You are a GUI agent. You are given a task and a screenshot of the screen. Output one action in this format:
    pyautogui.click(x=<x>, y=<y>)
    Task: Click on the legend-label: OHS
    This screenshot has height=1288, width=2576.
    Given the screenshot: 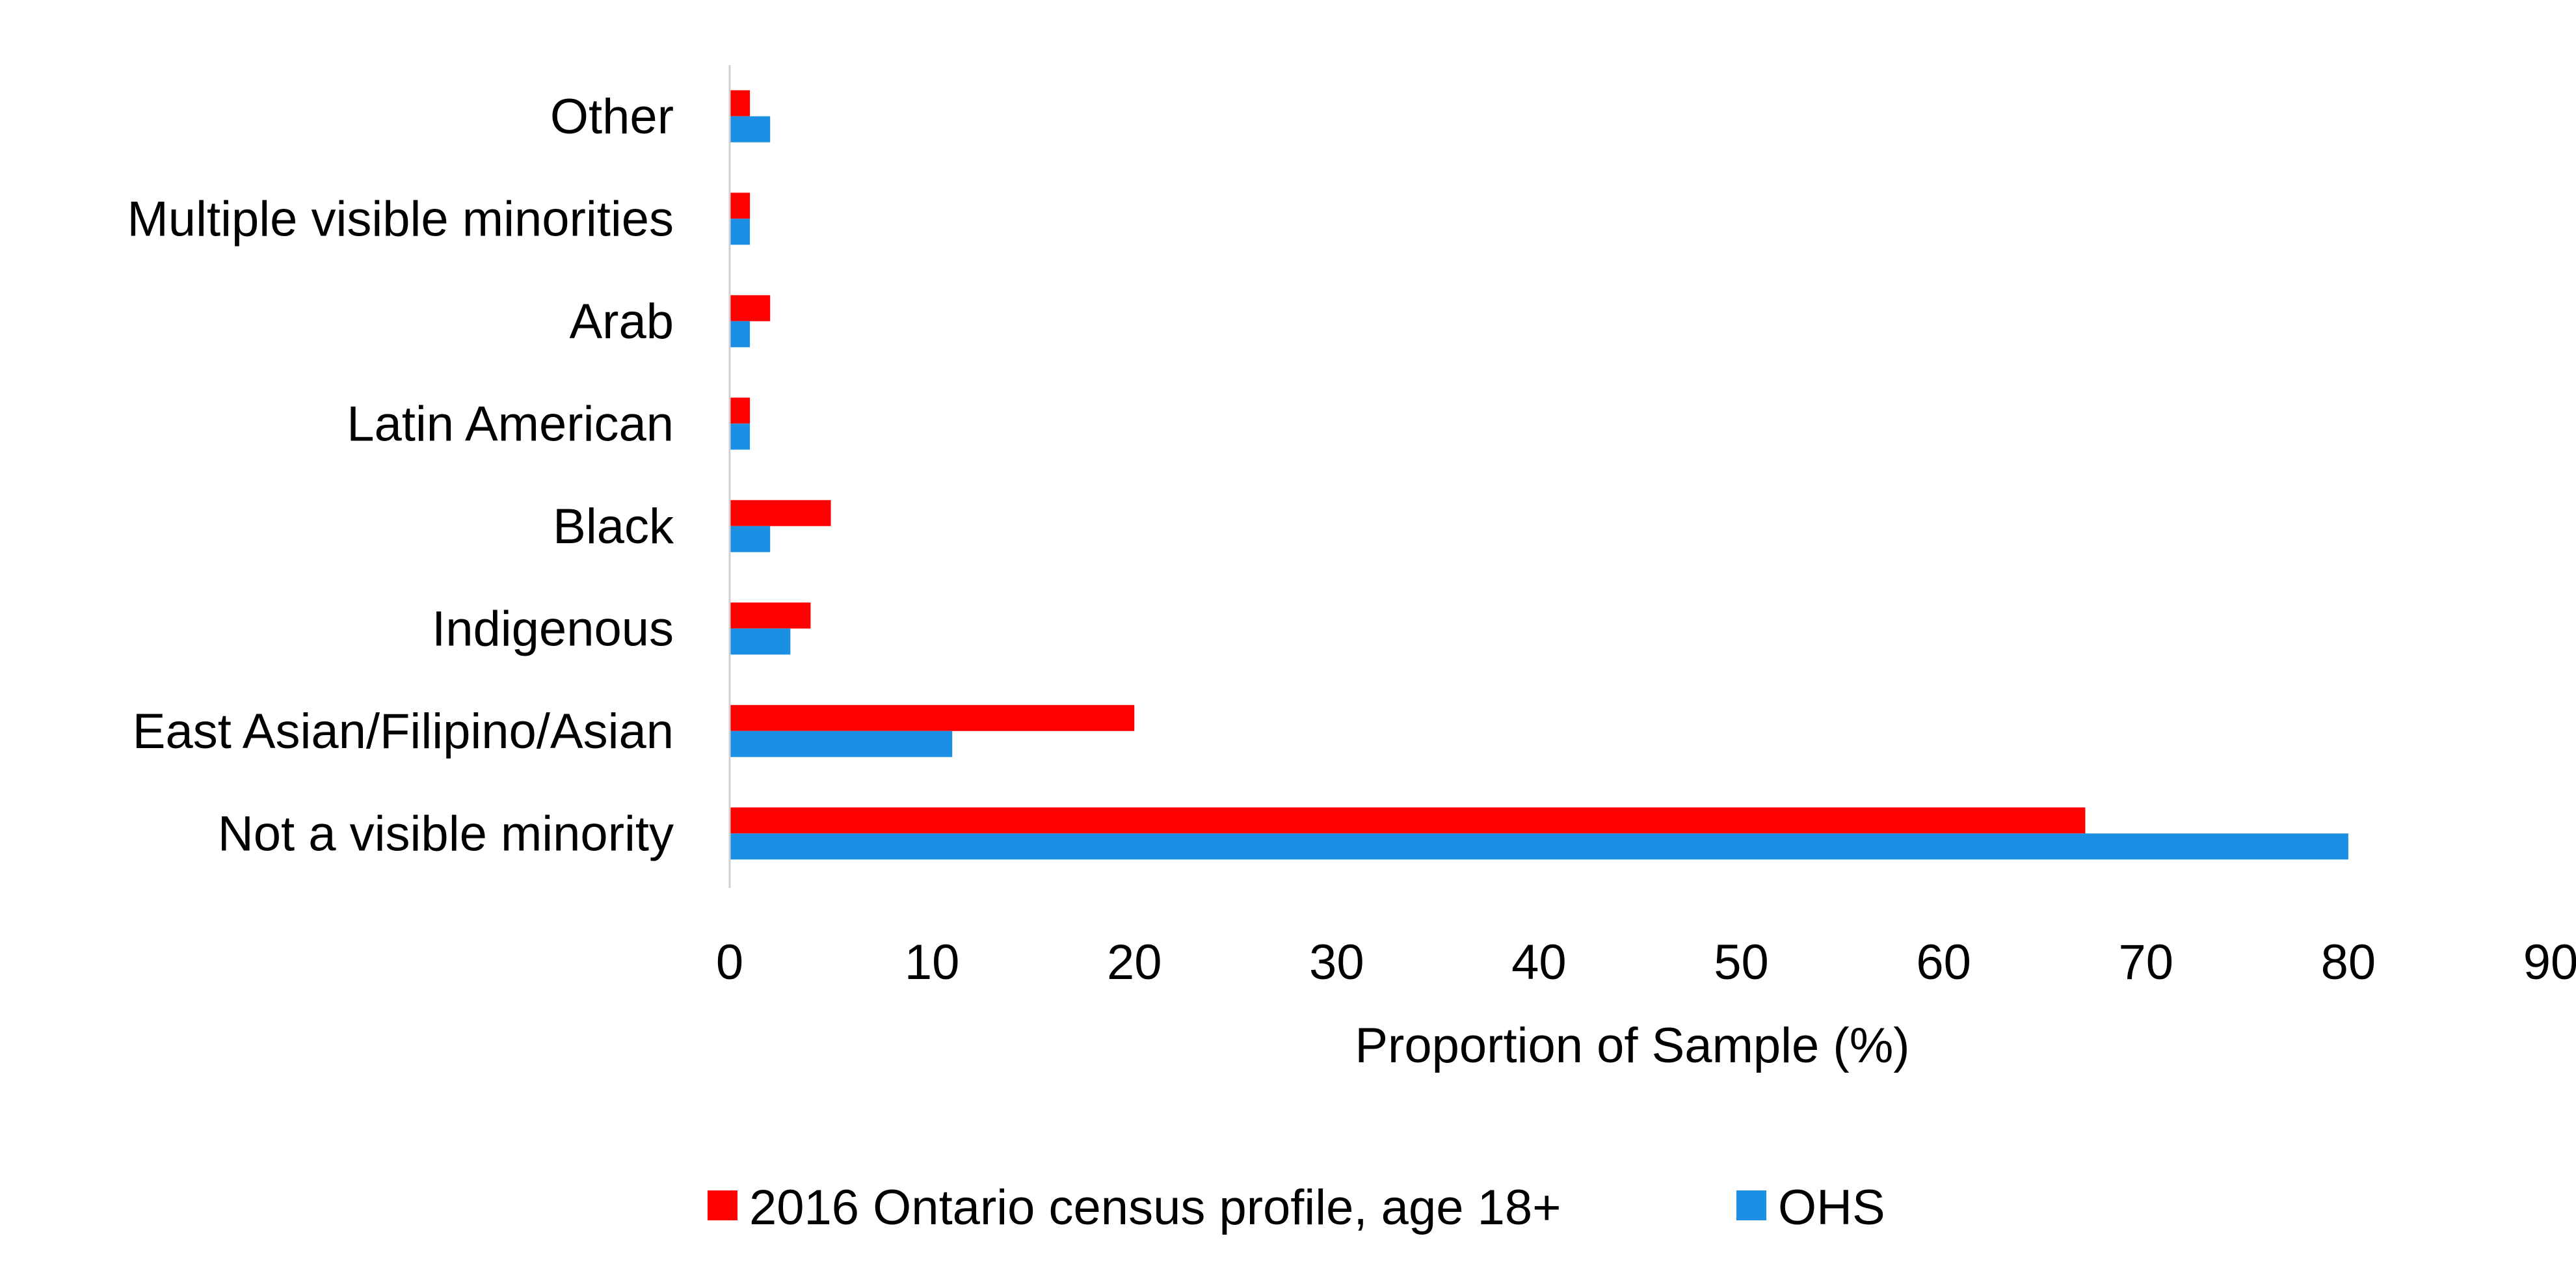 What is the action you would take?
    pyautogui.click(x=1831, y=1207)
    